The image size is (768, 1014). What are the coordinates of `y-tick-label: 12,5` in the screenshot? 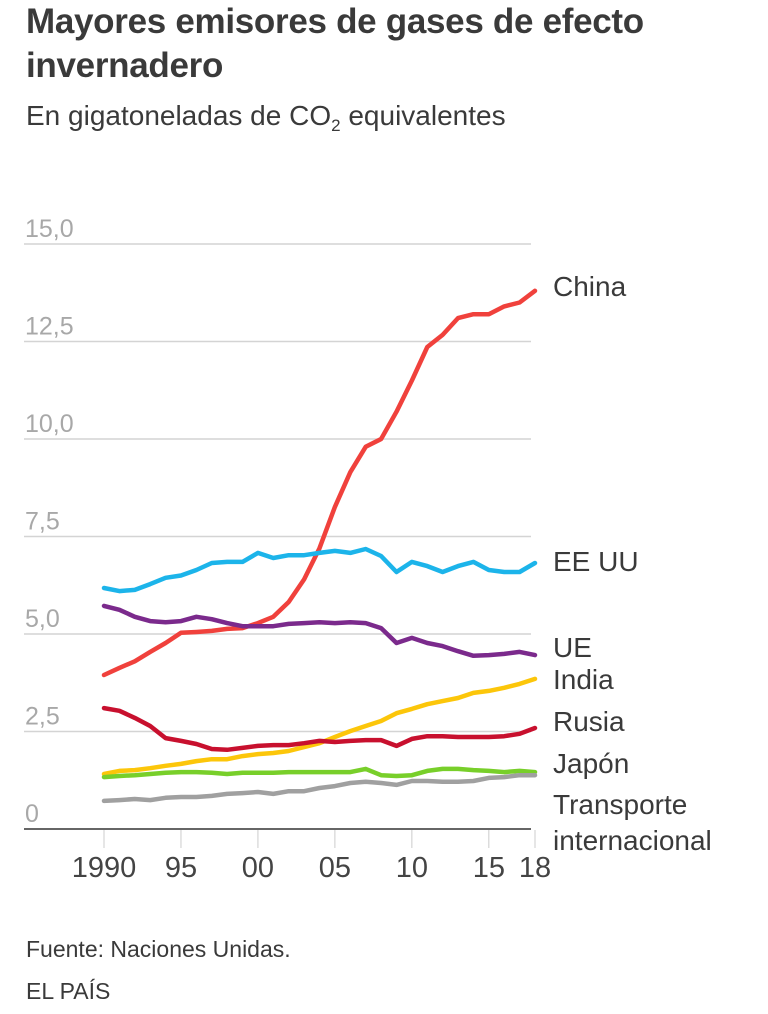 It's located at (49, 327).